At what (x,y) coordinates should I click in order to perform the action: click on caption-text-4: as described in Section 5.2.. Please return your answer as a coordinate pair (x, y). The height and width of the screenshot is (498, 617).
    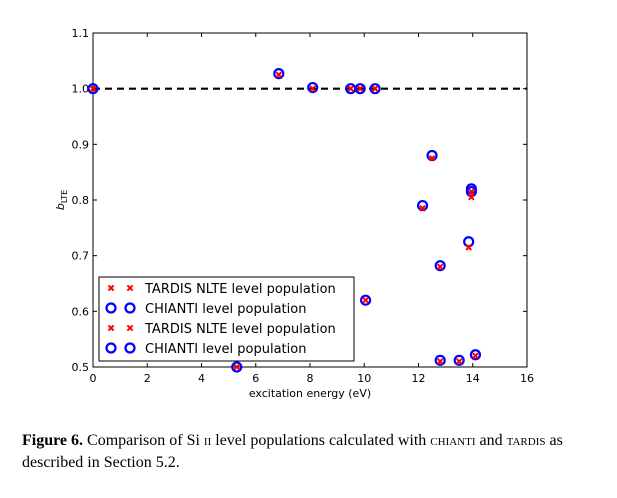
    Looking at the image, I should click on (292, 451).